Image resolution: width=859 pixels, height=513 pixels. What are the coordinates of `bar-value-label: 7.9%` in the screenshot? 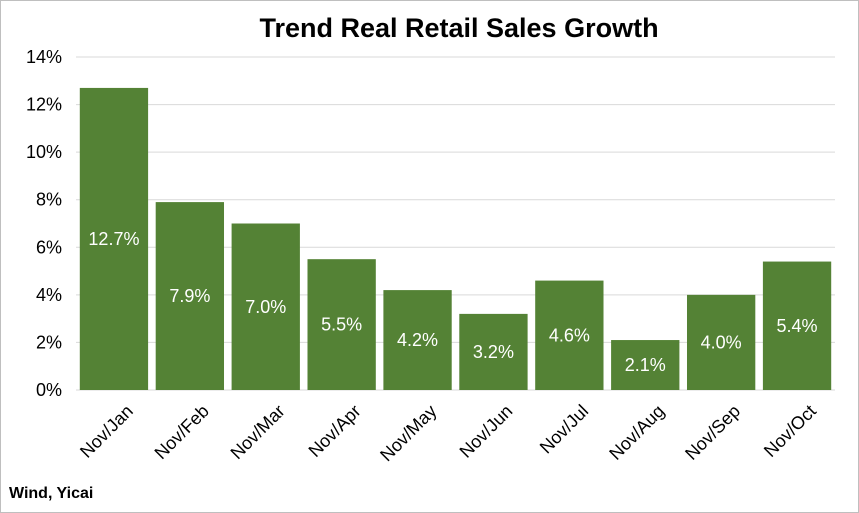 It's located at (189, 296).